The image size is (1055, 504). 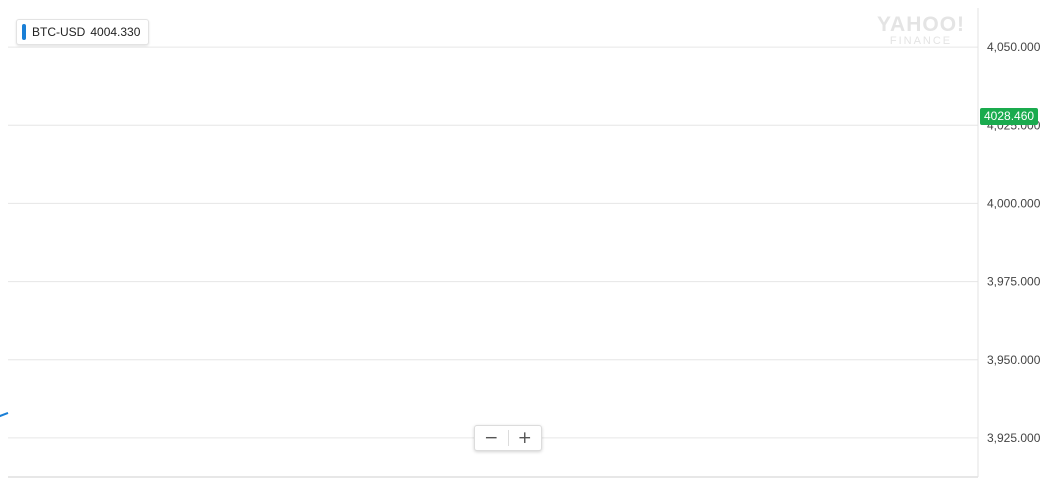 What do you see at coordinates (1014, 282) in the screenshot?
I see `y-tick-label: 3,975.000` at bounding box center [1014, 282].